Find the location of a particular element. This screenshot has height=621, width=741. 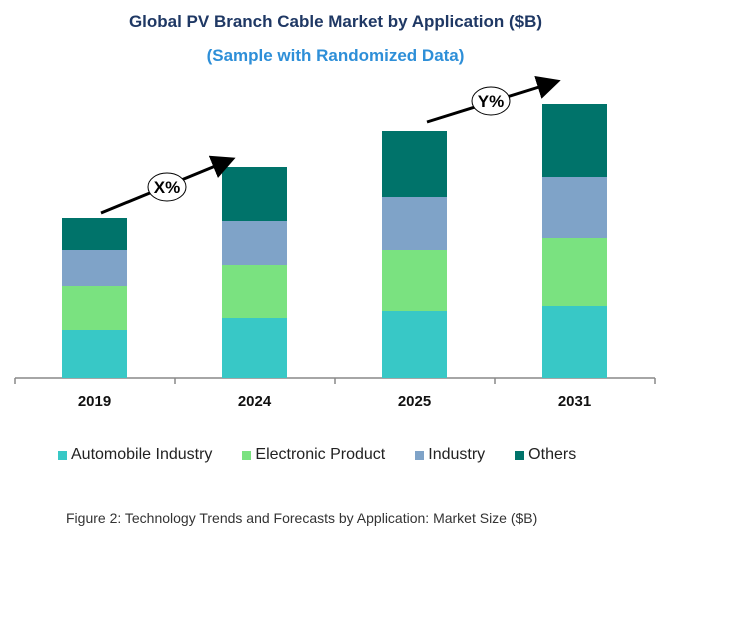

legend-item: Automobile Industry is located at coordinates (135, 455).